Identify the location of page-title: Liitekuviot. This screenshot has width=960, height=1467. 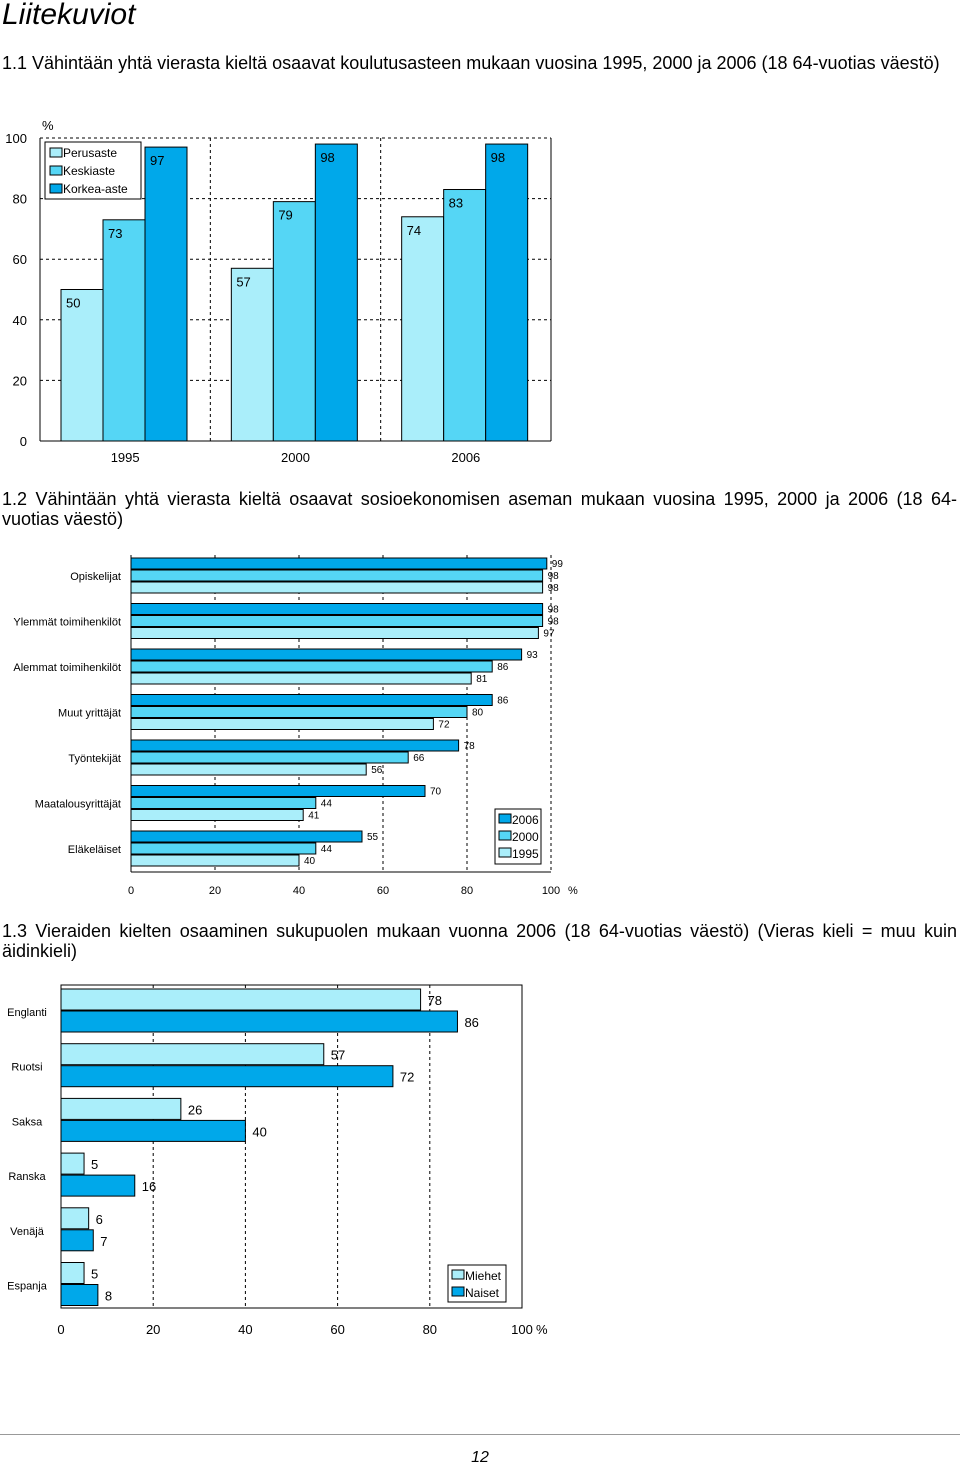
(69, 15).